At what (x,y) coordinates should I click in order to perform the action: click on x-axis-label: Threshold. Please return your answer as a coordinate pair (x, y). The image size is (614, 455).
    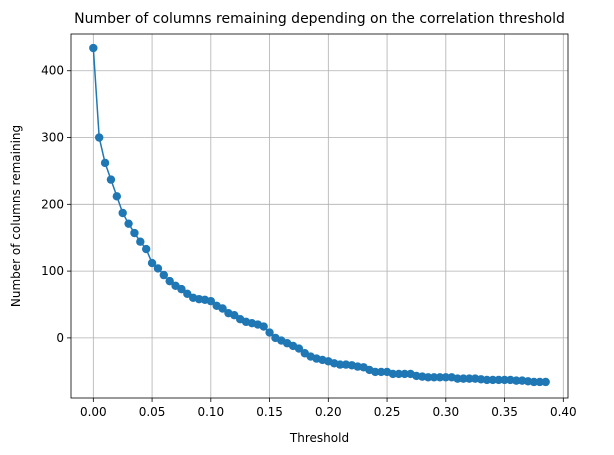
    Looking at the image, I should click on (319, 438).